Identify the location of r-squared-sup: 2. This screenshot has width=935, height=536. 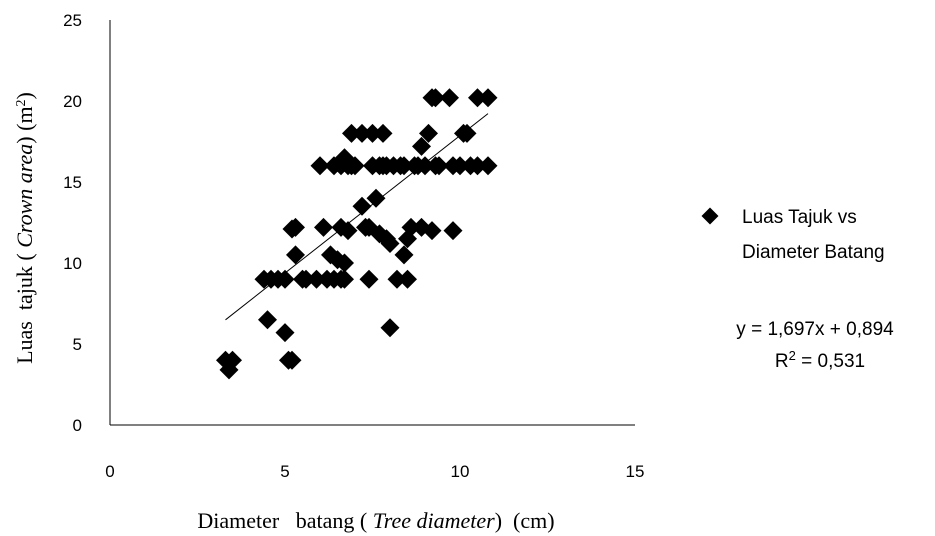
(792, 355).